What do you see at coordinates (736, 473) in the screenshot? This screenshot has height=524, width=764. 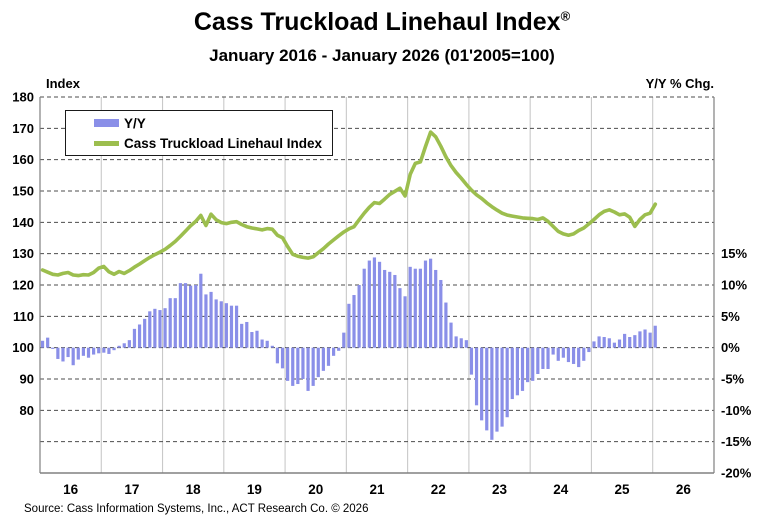 I see `right-tick-label: -20%` at bounding box center [736, 473].